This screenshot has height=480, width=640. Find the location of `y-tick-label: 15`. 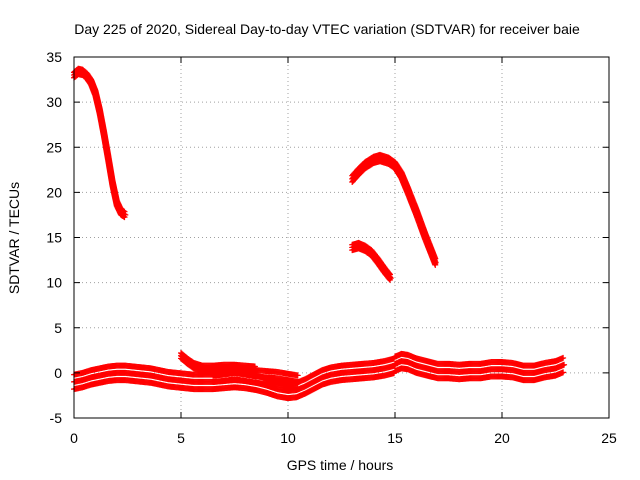

y-tick-label: 15 is located at coordinates (54, 238).